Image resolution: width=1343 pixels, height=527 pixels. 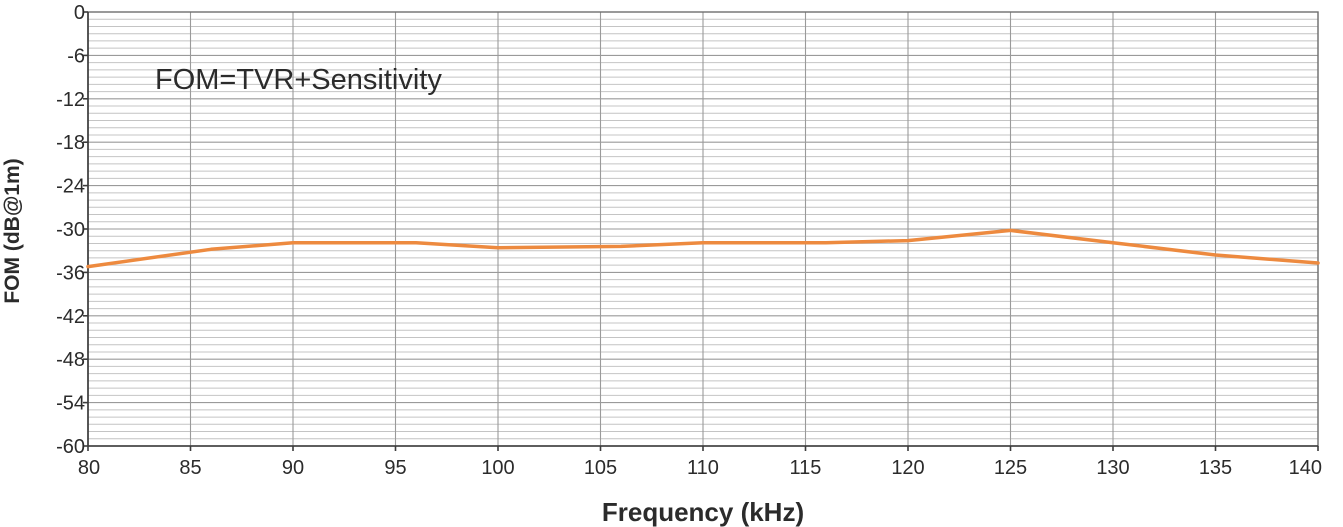 I want to click on x-tick-label: 80, so click(x=89, y=468).